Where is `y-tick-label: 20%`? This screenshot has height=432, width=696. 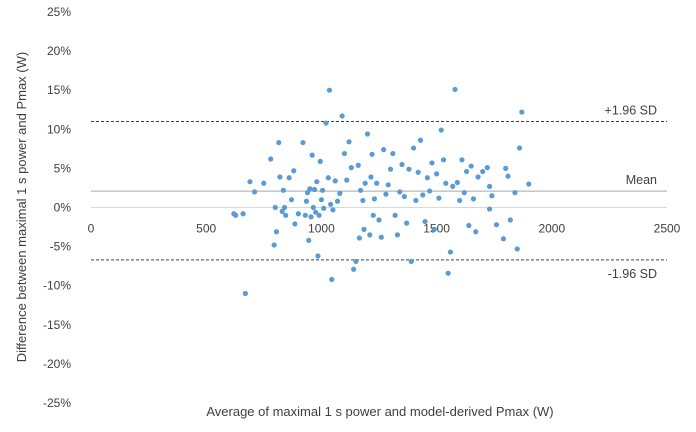
y-tick-label: 20% is located at coordinates (59, 51).